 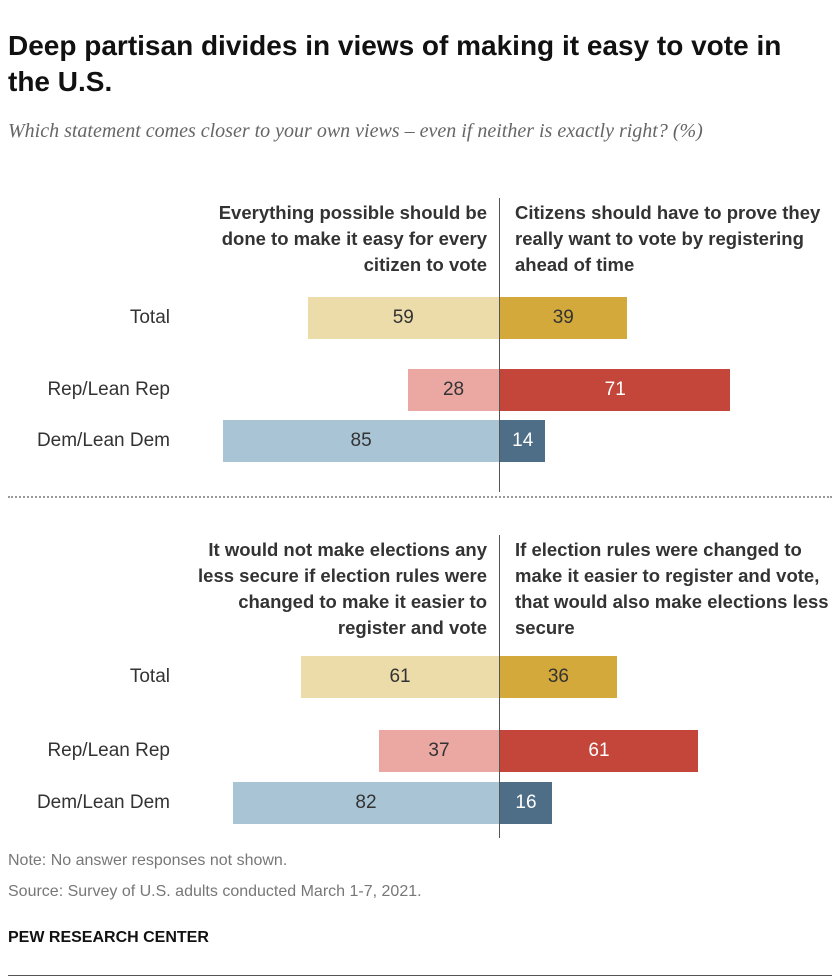 I want to click on value-label: 59, so click(x=403, y=317).